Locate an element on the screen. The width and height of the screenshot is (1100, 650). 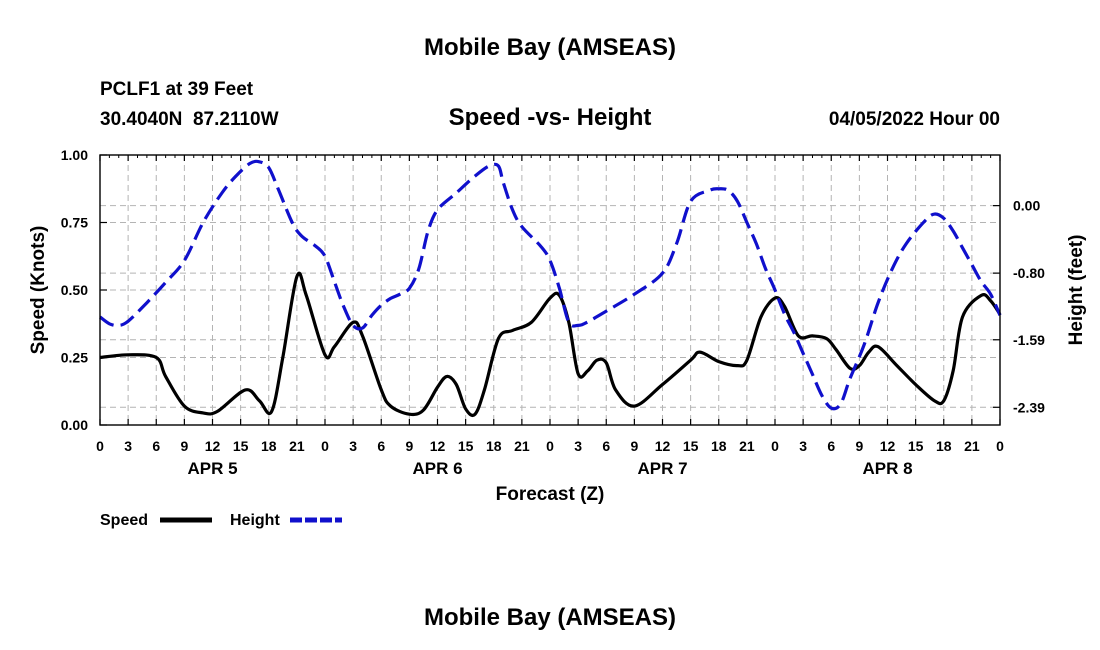
y-axis-label: Speed (Knots) is located at coordinates (38, 290).